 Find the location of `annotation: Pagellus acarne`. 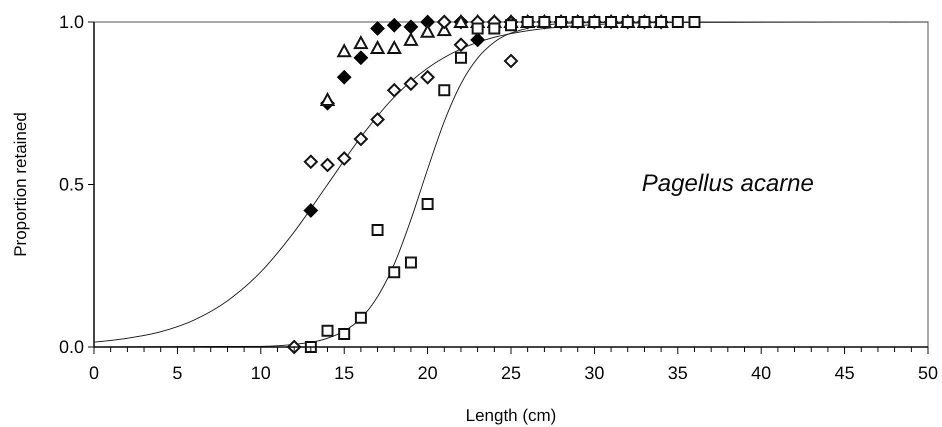

annotation: Pagellus acarne is located at coordinates (728, 183).